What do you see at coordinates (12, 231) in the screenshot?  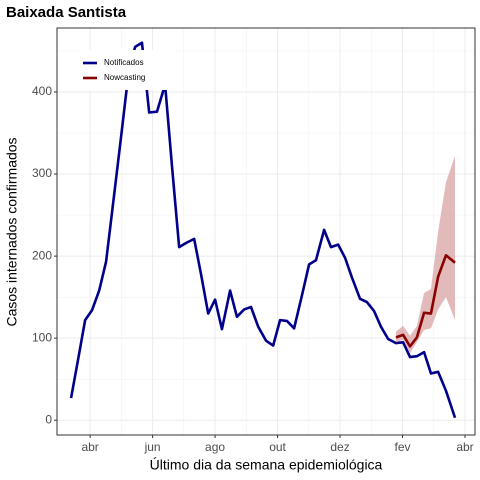 I see `y-axis-label: Casos internados confirmados` at bounding box center [12, 231].